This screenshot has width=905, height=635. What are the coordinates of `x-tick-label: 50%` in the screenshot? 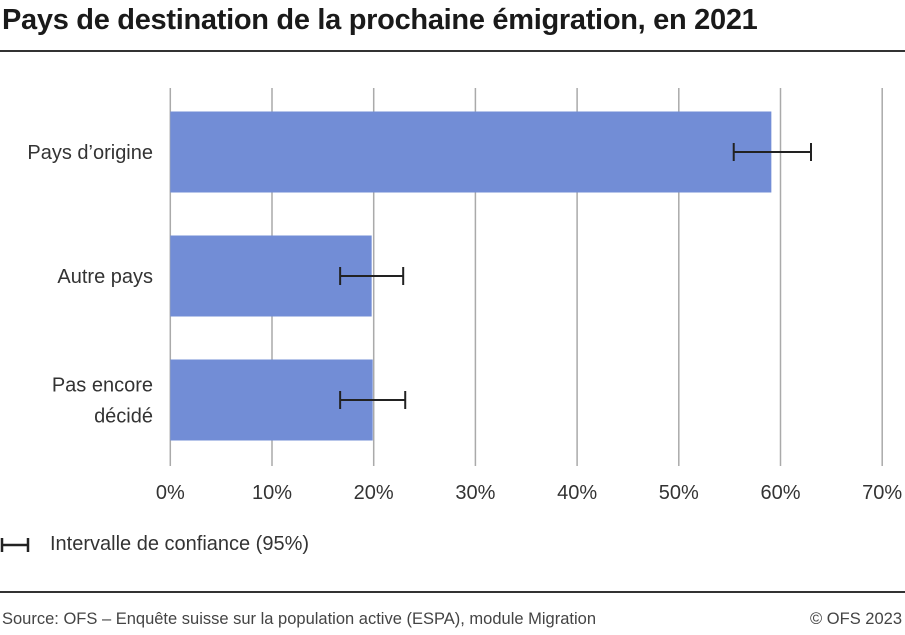 It's located at (679, 493).